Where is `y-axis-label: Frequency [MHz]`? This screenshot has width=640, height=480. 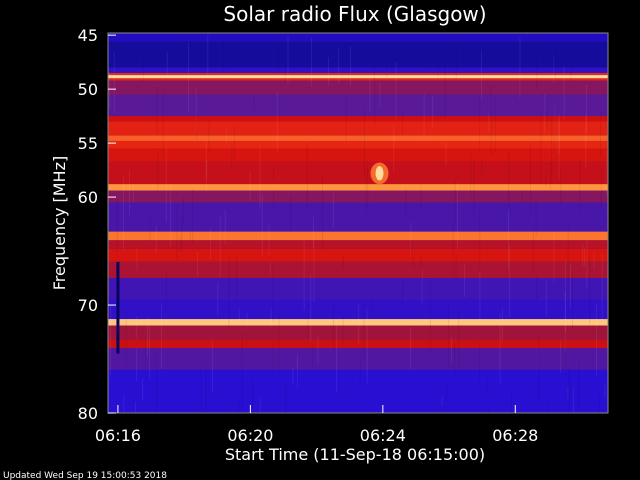
y-axis-label: Frequency [MHz] is located at coordinates (59, 223).